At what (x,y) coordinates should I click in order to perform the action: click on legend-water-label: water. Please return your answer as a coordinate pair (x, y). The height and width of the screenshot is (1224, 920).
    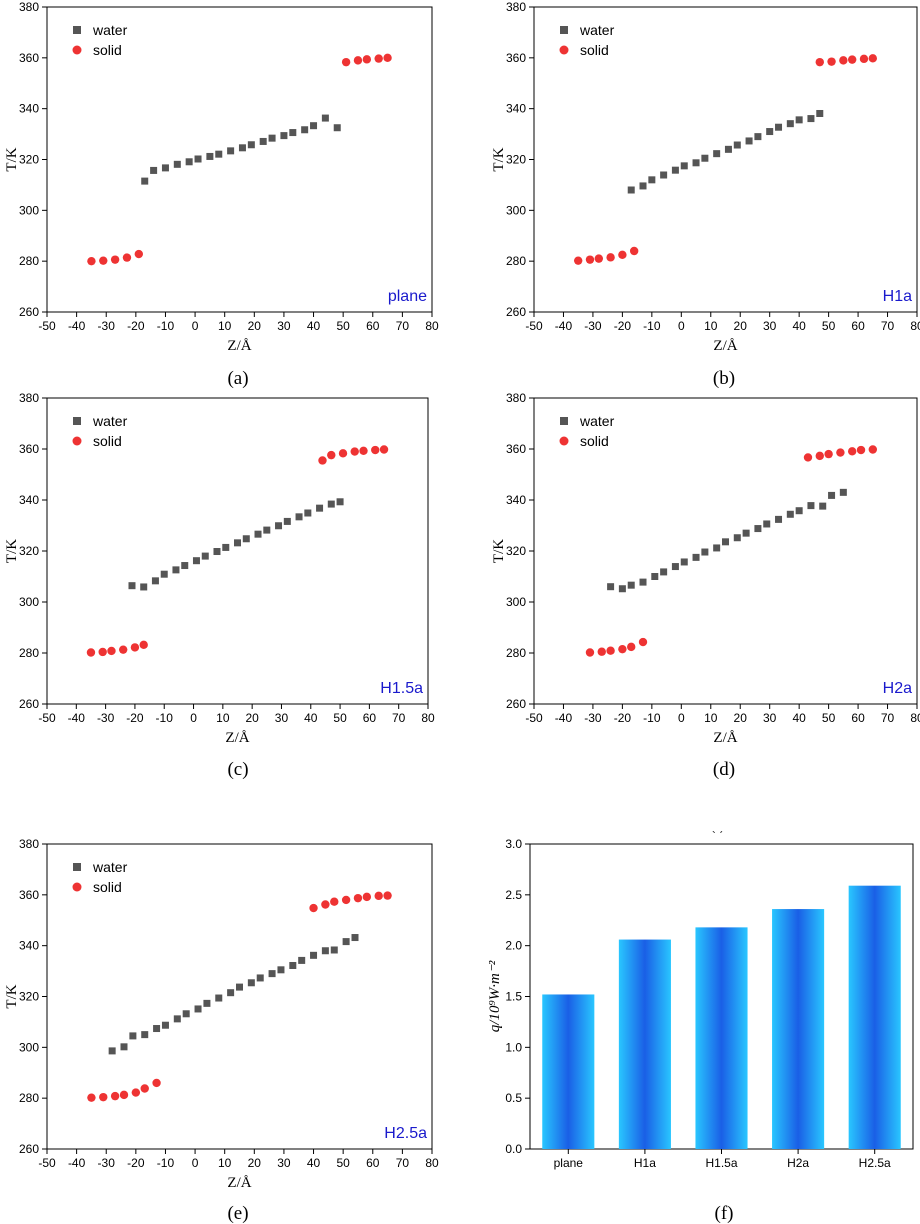
    Looking at the image, I should click on (597, 421).